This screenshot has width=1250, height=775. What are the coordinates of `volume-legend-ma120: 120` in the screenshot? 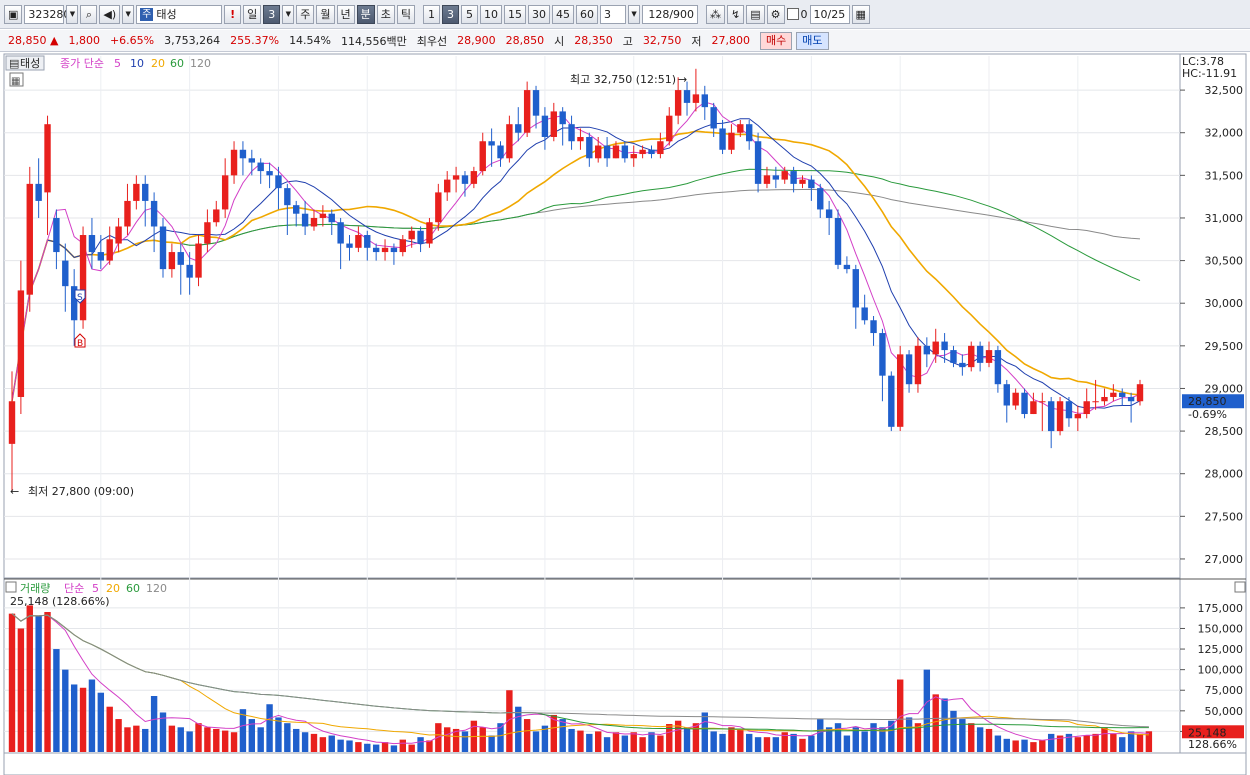 It's located at (156, 588).